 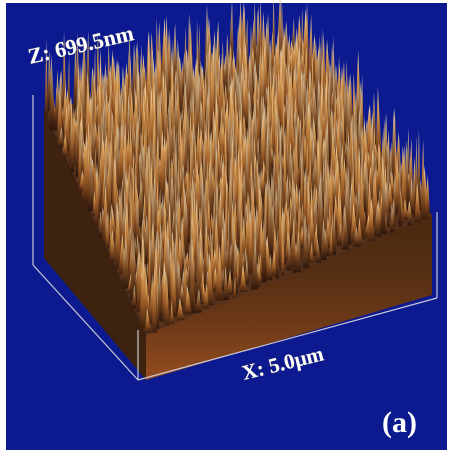 I want to click on surface-left-wall, so click(x=95, y=245).